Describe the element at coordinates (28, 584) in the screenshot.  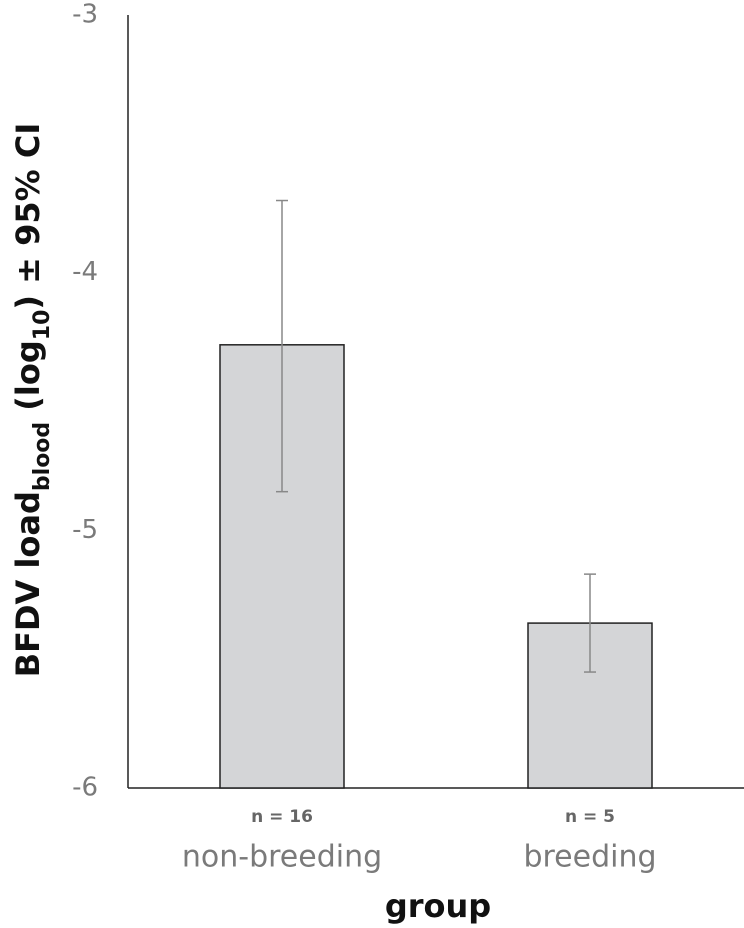
I see `y-axis-title-part: BFDV load` at that location.